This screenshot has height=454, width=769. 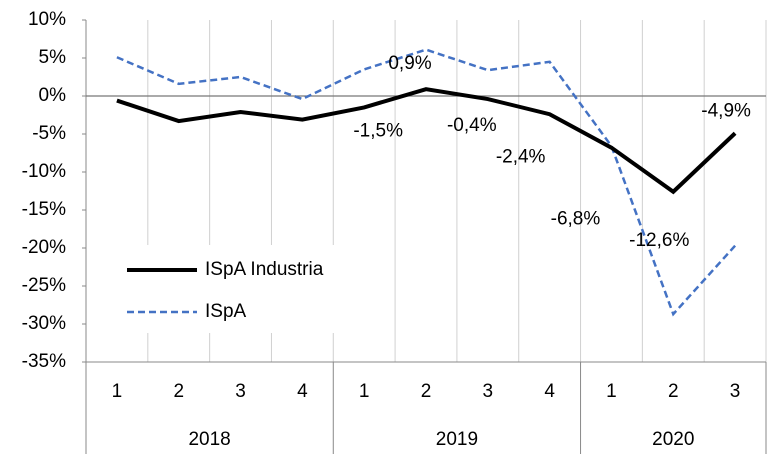 I want to click on data-label: -0,4%, so click(x=472, y=125).